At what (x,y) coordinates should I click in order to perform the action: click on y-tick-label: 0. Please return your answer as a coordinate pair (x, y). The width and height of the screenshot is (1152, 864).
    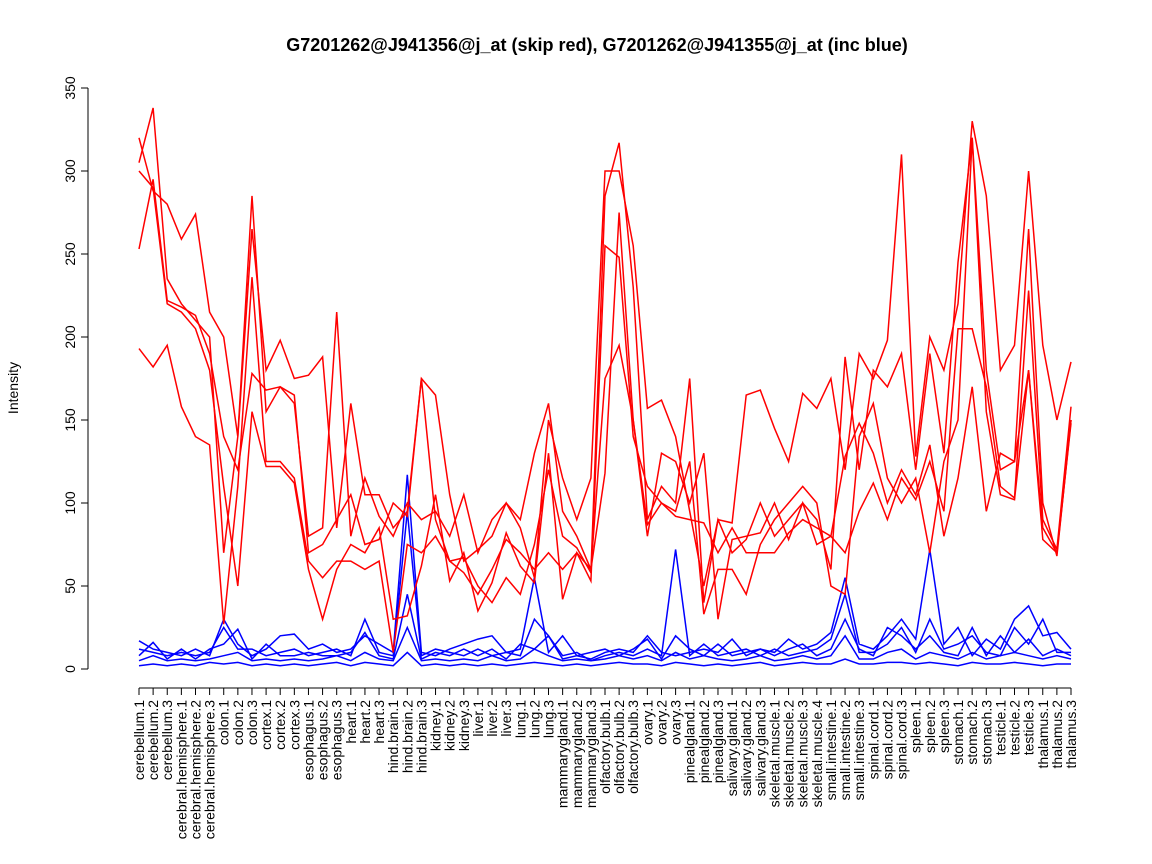
    Looking at the image, I should click on (70, 669).